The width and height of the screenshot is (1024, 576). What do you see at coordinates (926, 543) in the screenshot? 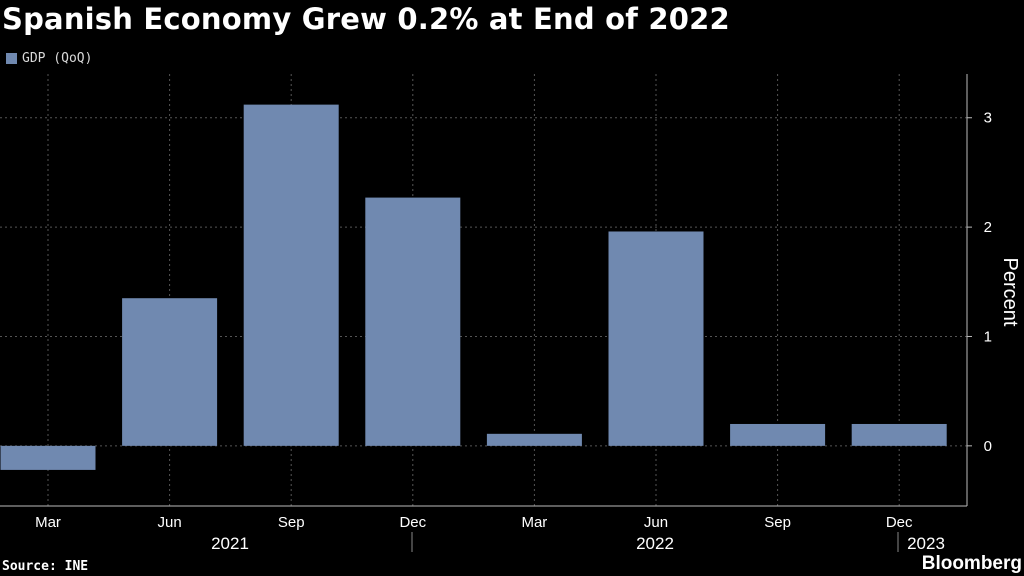
I see `x-year-label: 2023` at bounding box center [926, 543].